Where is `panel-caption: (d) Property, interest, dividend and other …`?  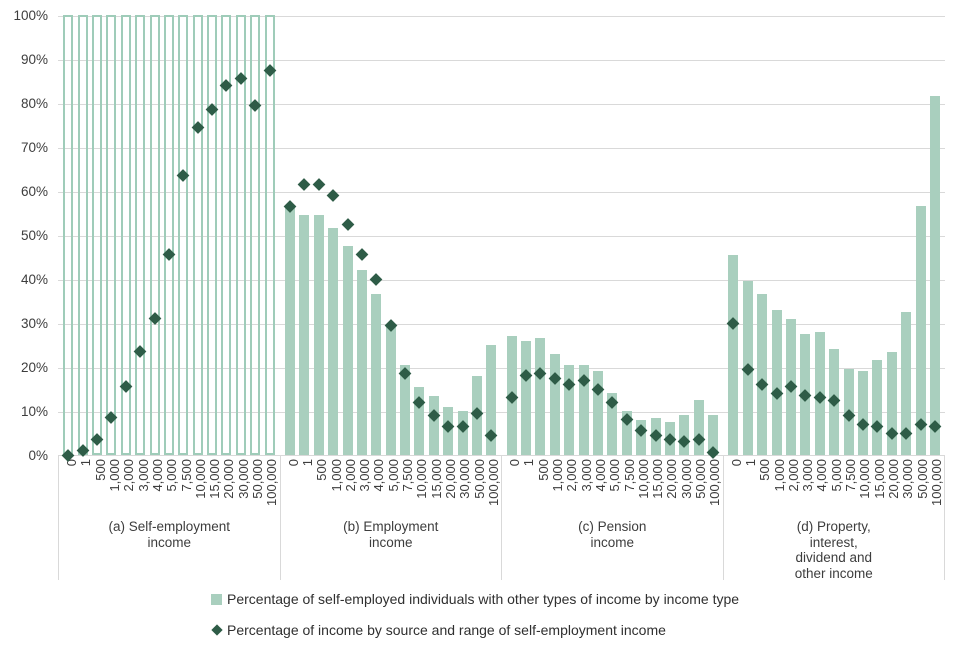 panel-caption: (d) Property, interest, dividend and other … is located at coordinates (834, 550).